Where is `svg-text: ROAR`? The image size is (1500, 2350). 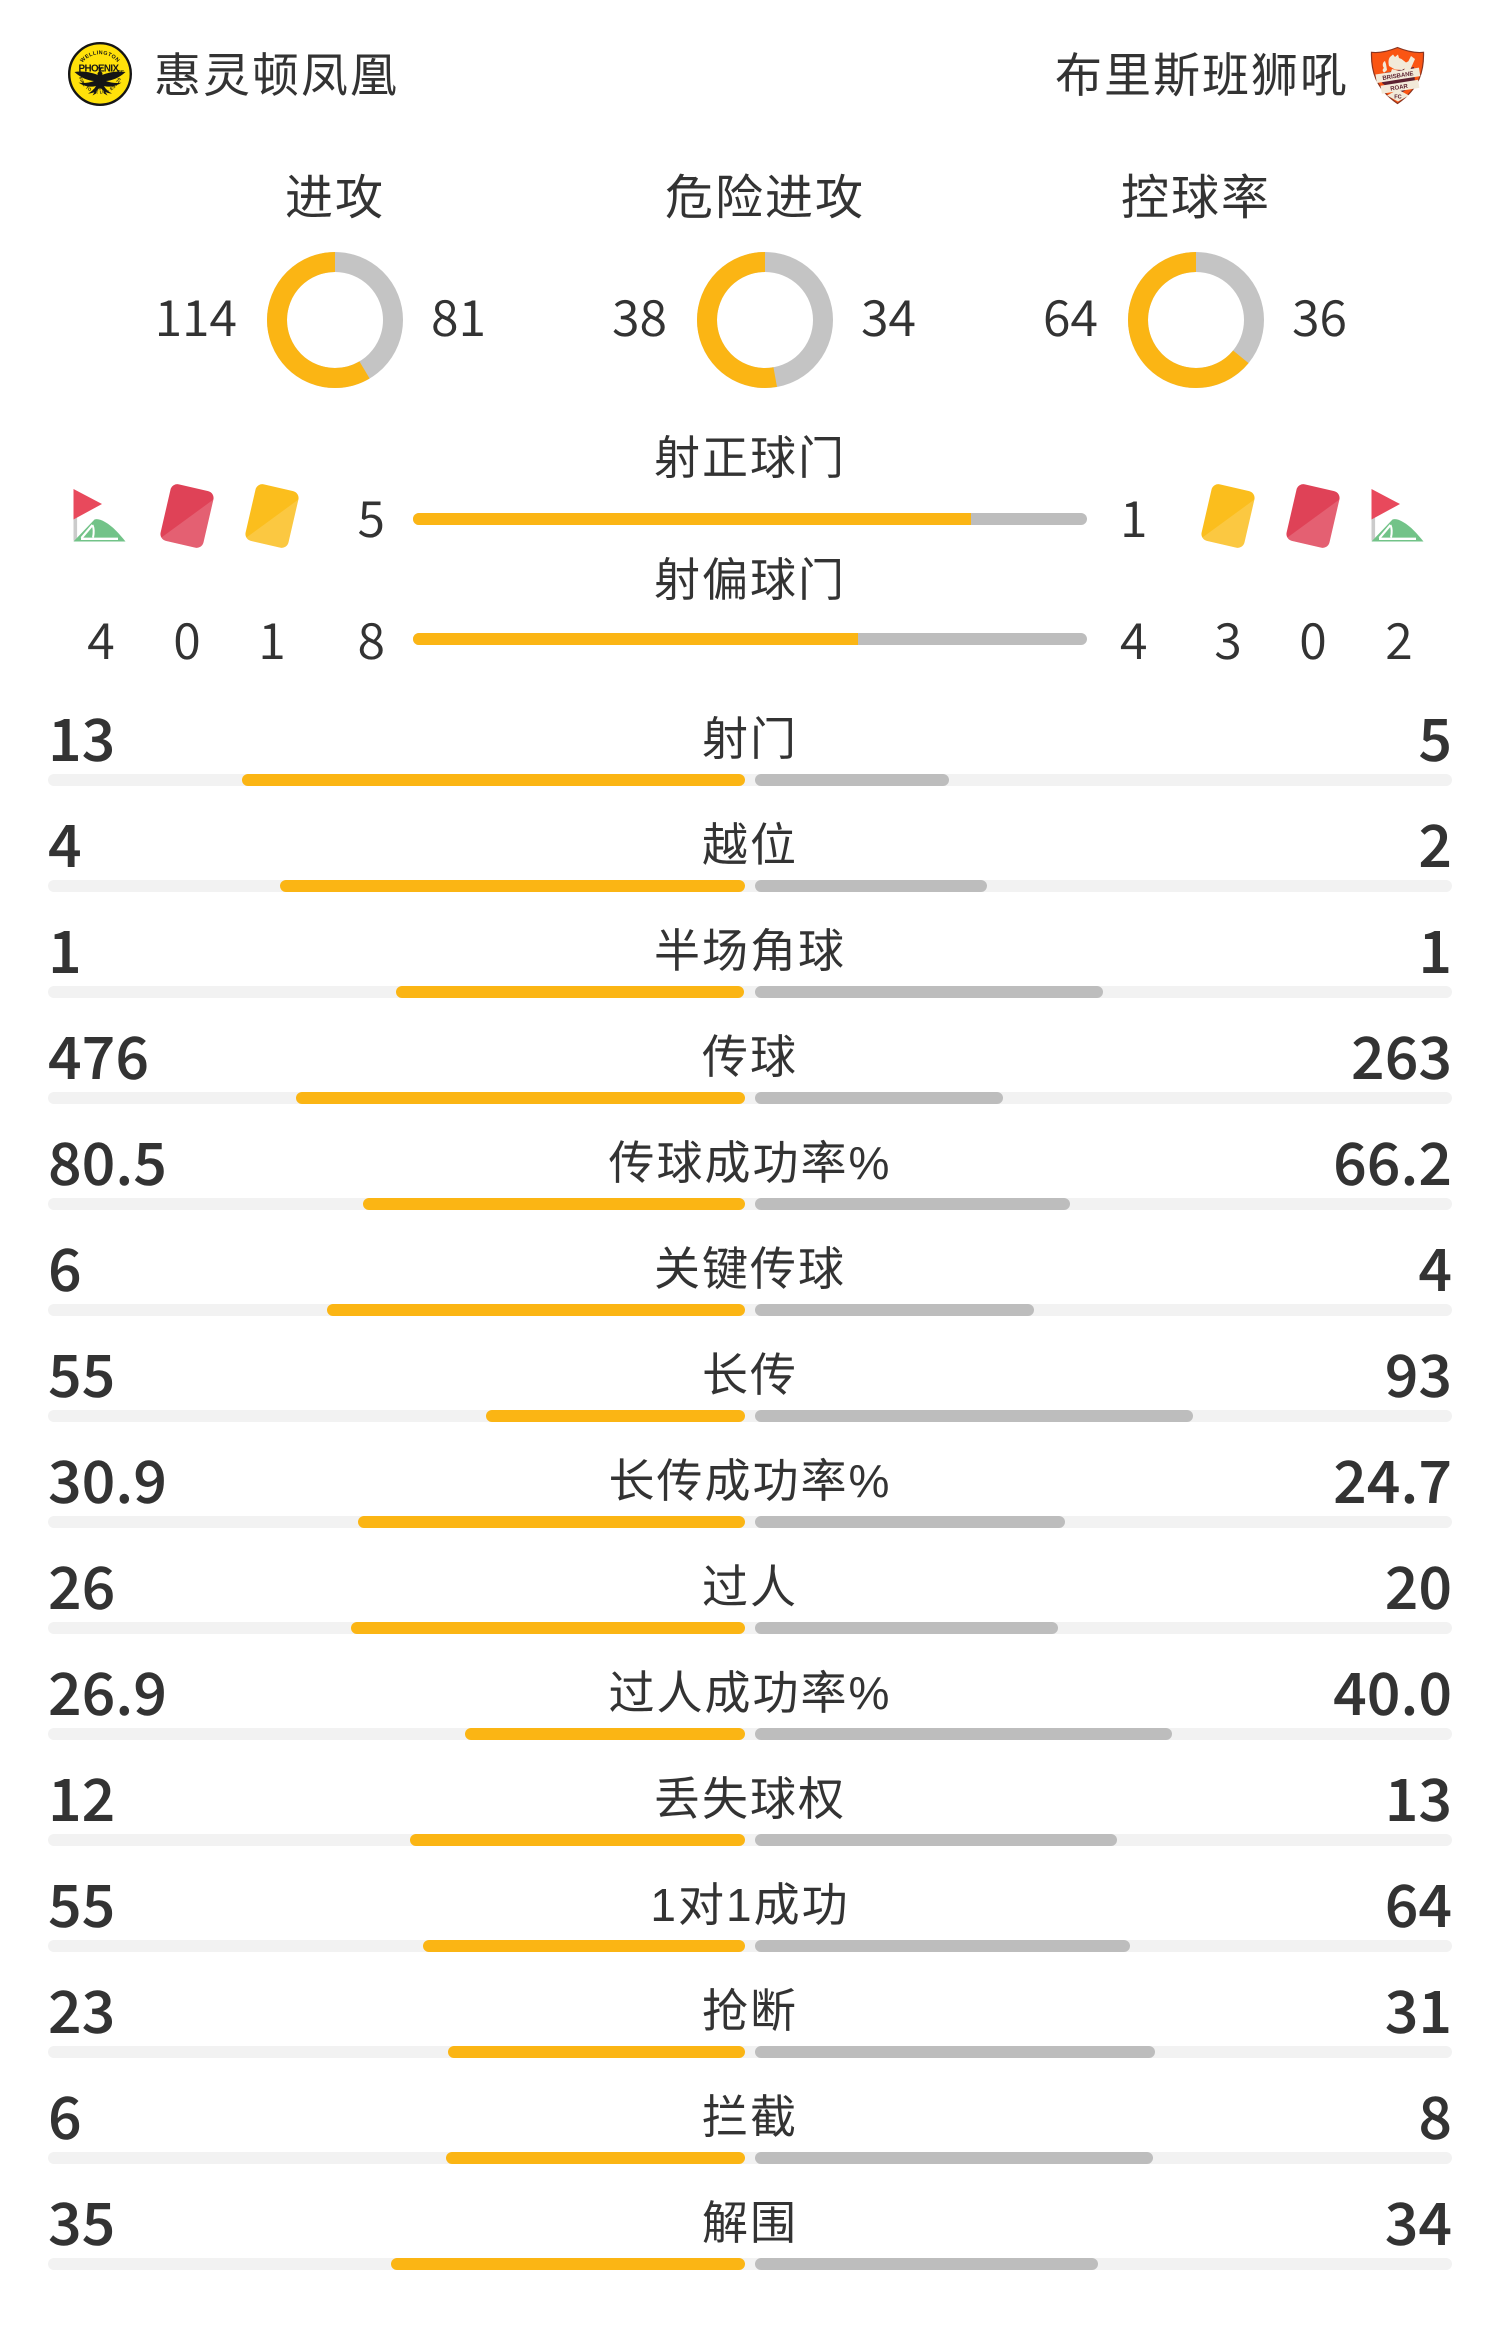
svg-text: ROAR is located at coordinates (1399, 88).